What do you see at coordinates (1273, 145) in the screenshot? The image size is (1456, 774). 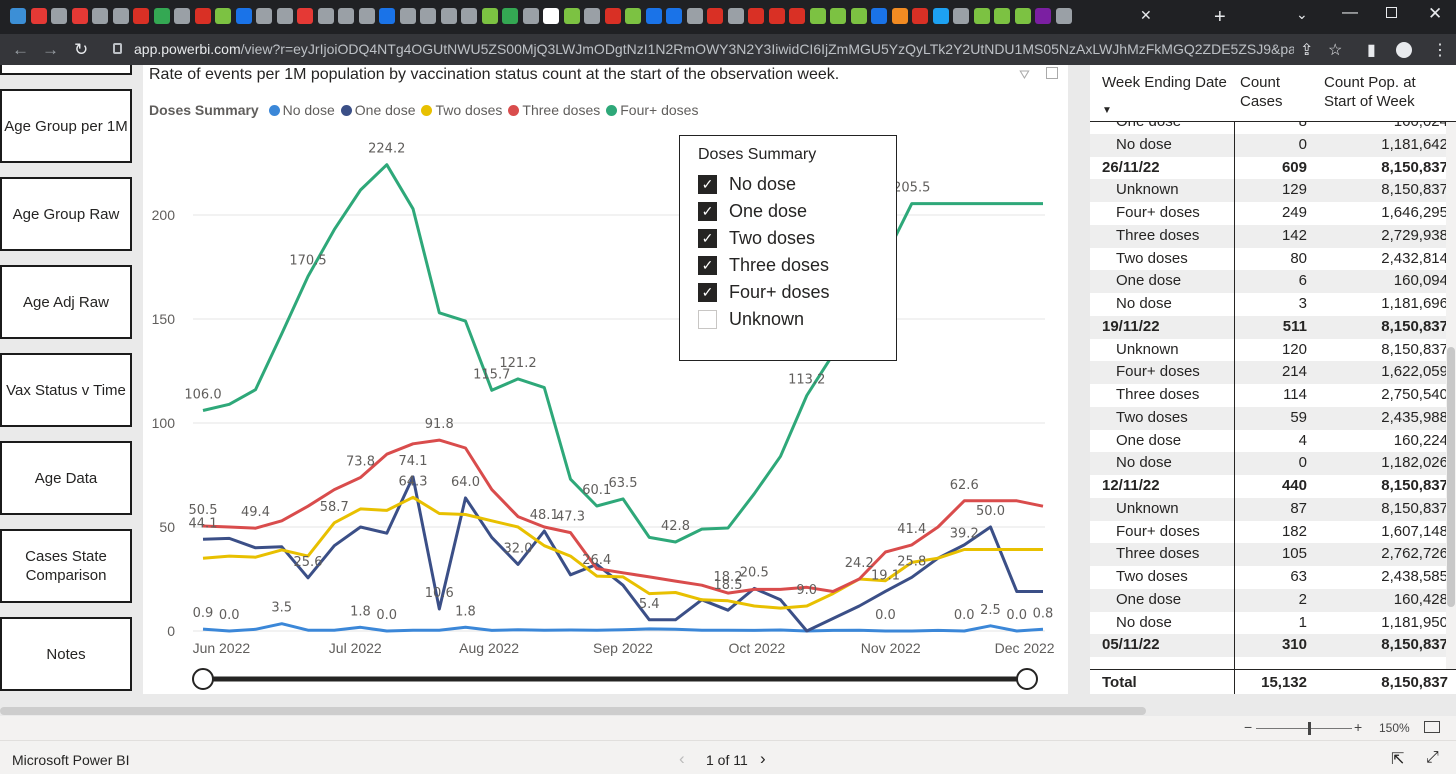 I see `table-row: No dose 0 1,181,642` at bounding box center [1273, 145].